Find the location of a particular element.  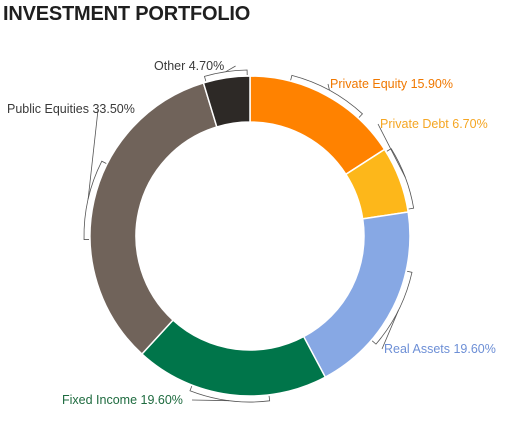

bracket-other is located at coordinates (225, 75).